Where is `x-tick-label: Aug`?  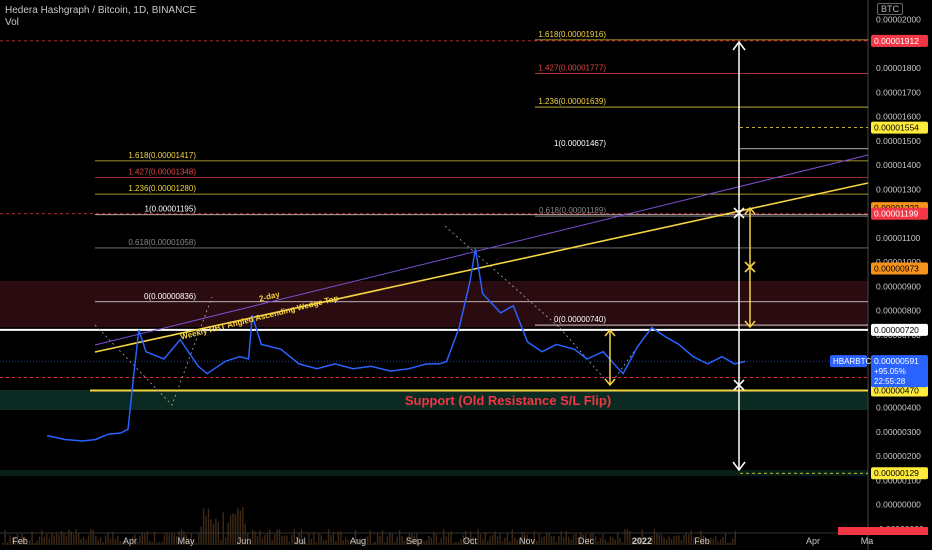
x-tick-label: Aug is located at coordinates (358, 541).